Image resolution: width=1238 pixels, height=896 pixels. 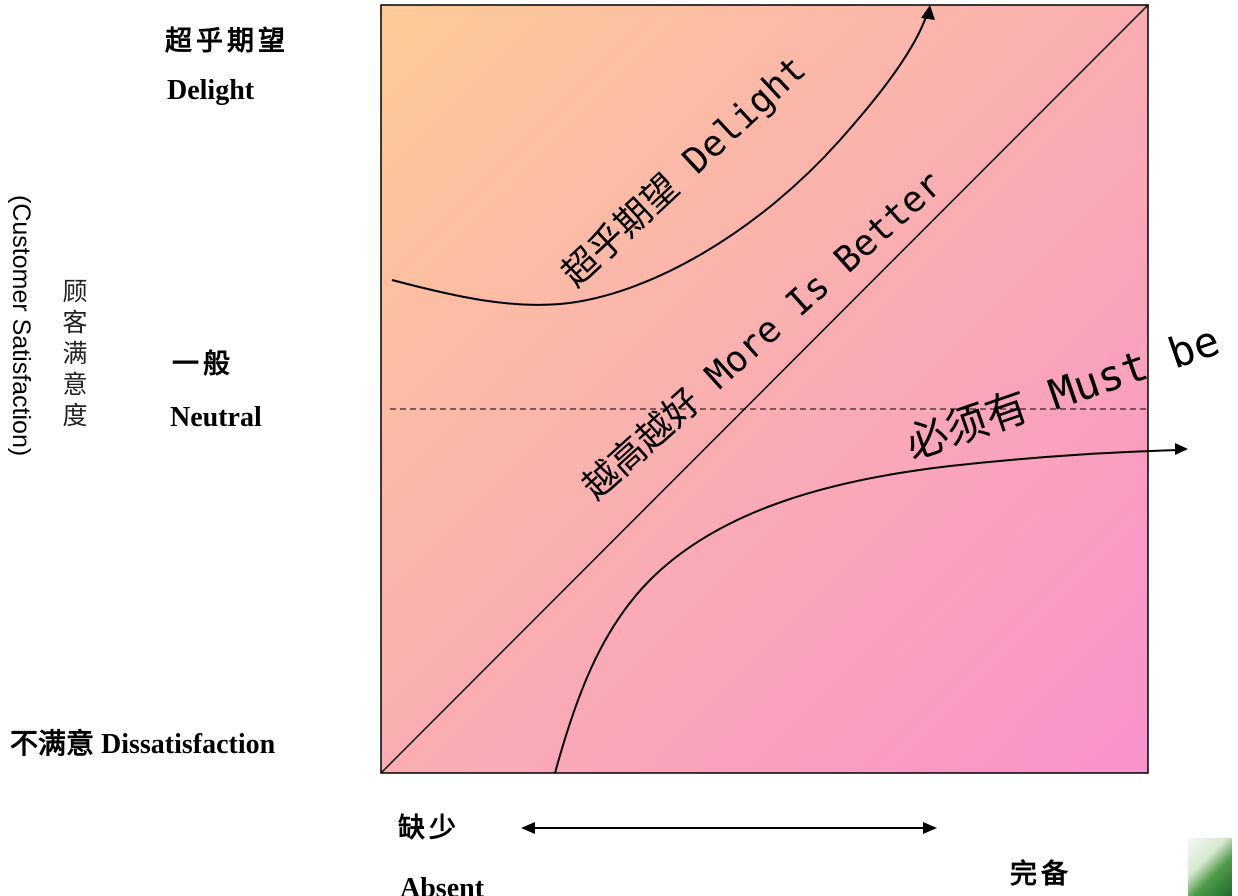 I want to click on y-axis-label-cn: 顾客满意度, so click(x=73, y=355).